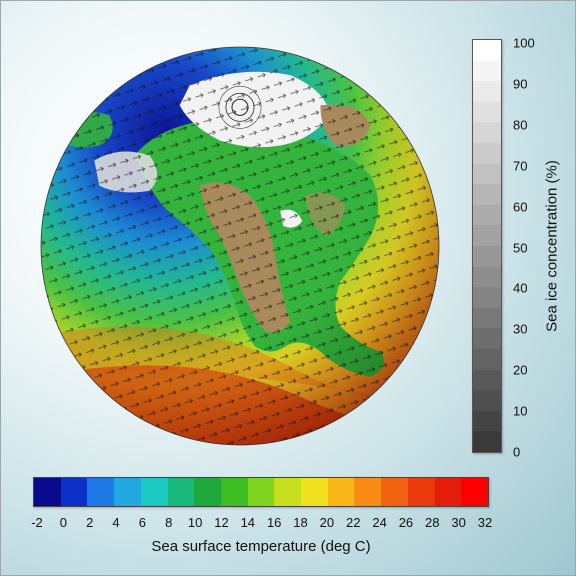 The height and width of the screenshot is (576, 576). What do you see at coordinates (520, 207) in the screenshot?
I see `ice-tick-label: 60` at bounding box center [520, 207].